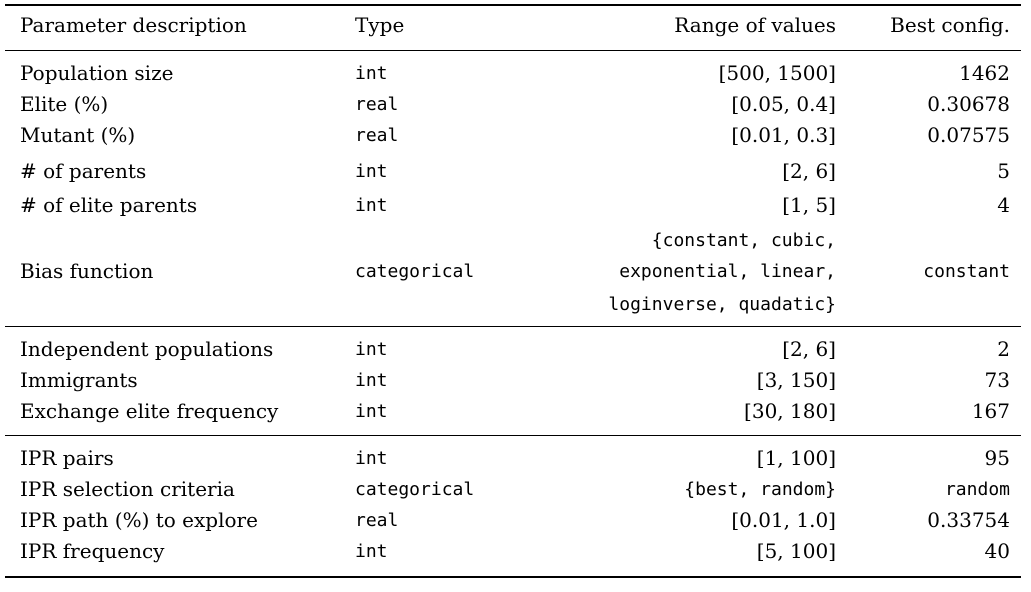 The width and height of the screenshot is (1031, 592). What do you see at coordinates (78, 135) in the screenshot?
I see `param-description: Mutant (%)` at bounding box center [78, 135].